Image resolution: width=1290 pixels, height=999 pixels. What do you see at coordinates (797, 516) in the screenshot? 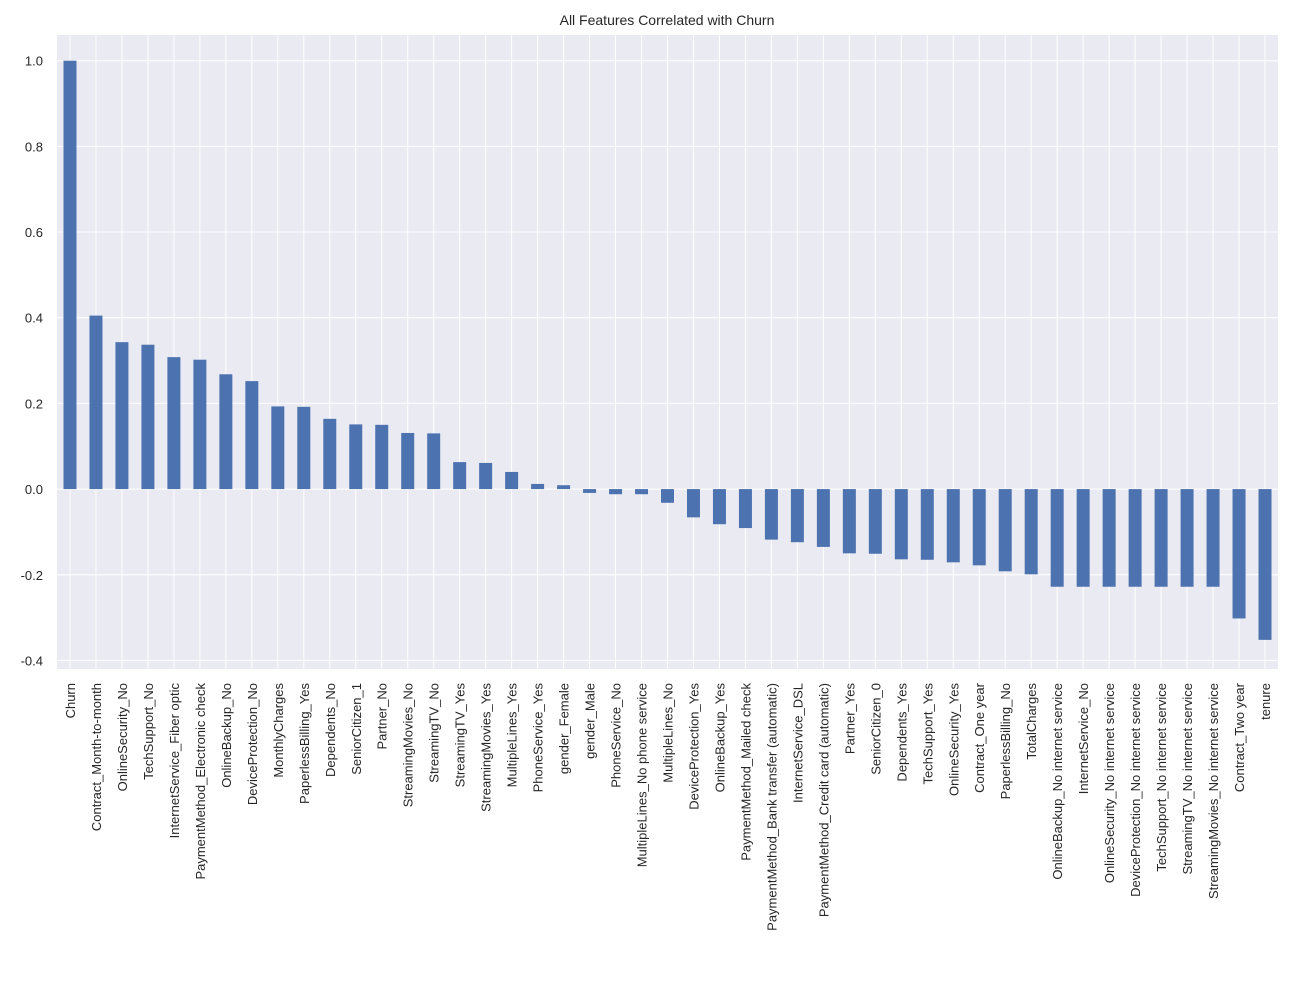
I see `bar-internetservice-dsl` at bounding box center [797, 516].